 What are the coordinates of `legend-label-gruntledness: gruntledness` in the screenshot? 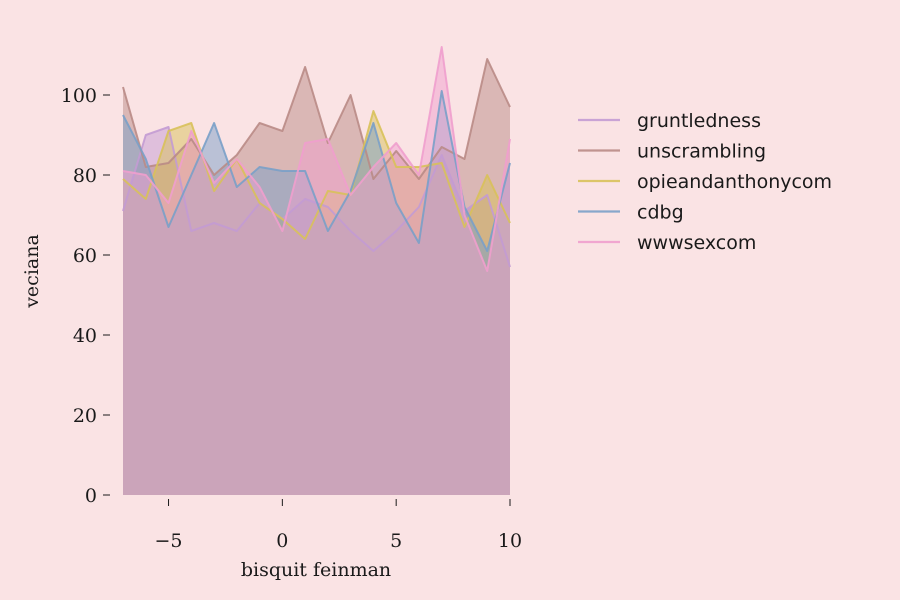 It's located at (699, 121).